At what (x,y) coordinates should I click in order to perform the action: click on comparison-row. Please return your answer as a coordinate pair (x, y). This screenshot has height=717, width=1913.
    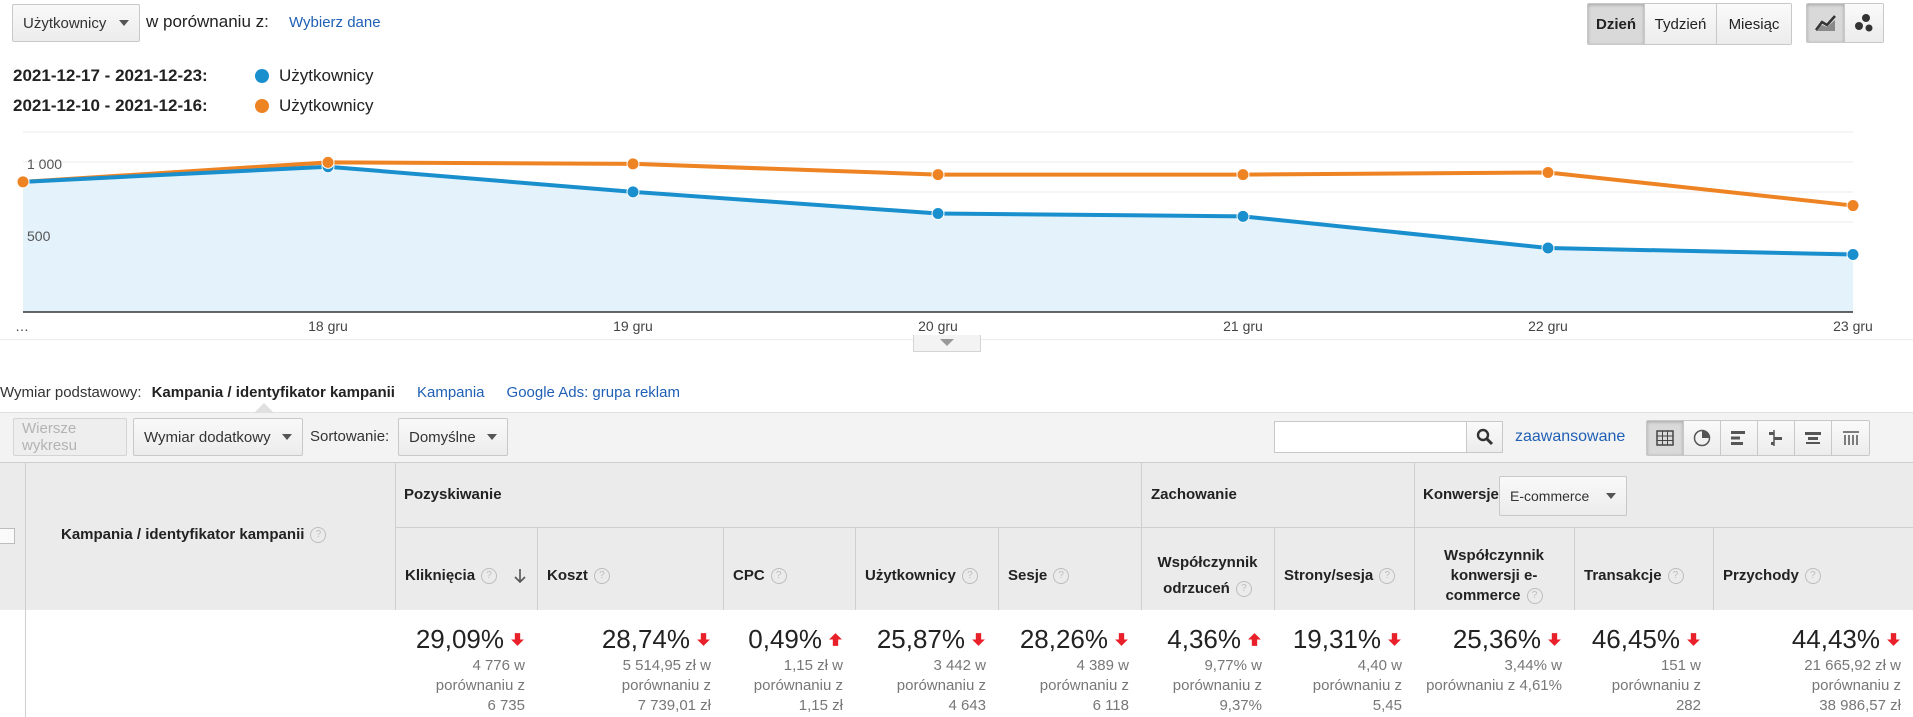
    Looking at the image, I should click on (956, 663).